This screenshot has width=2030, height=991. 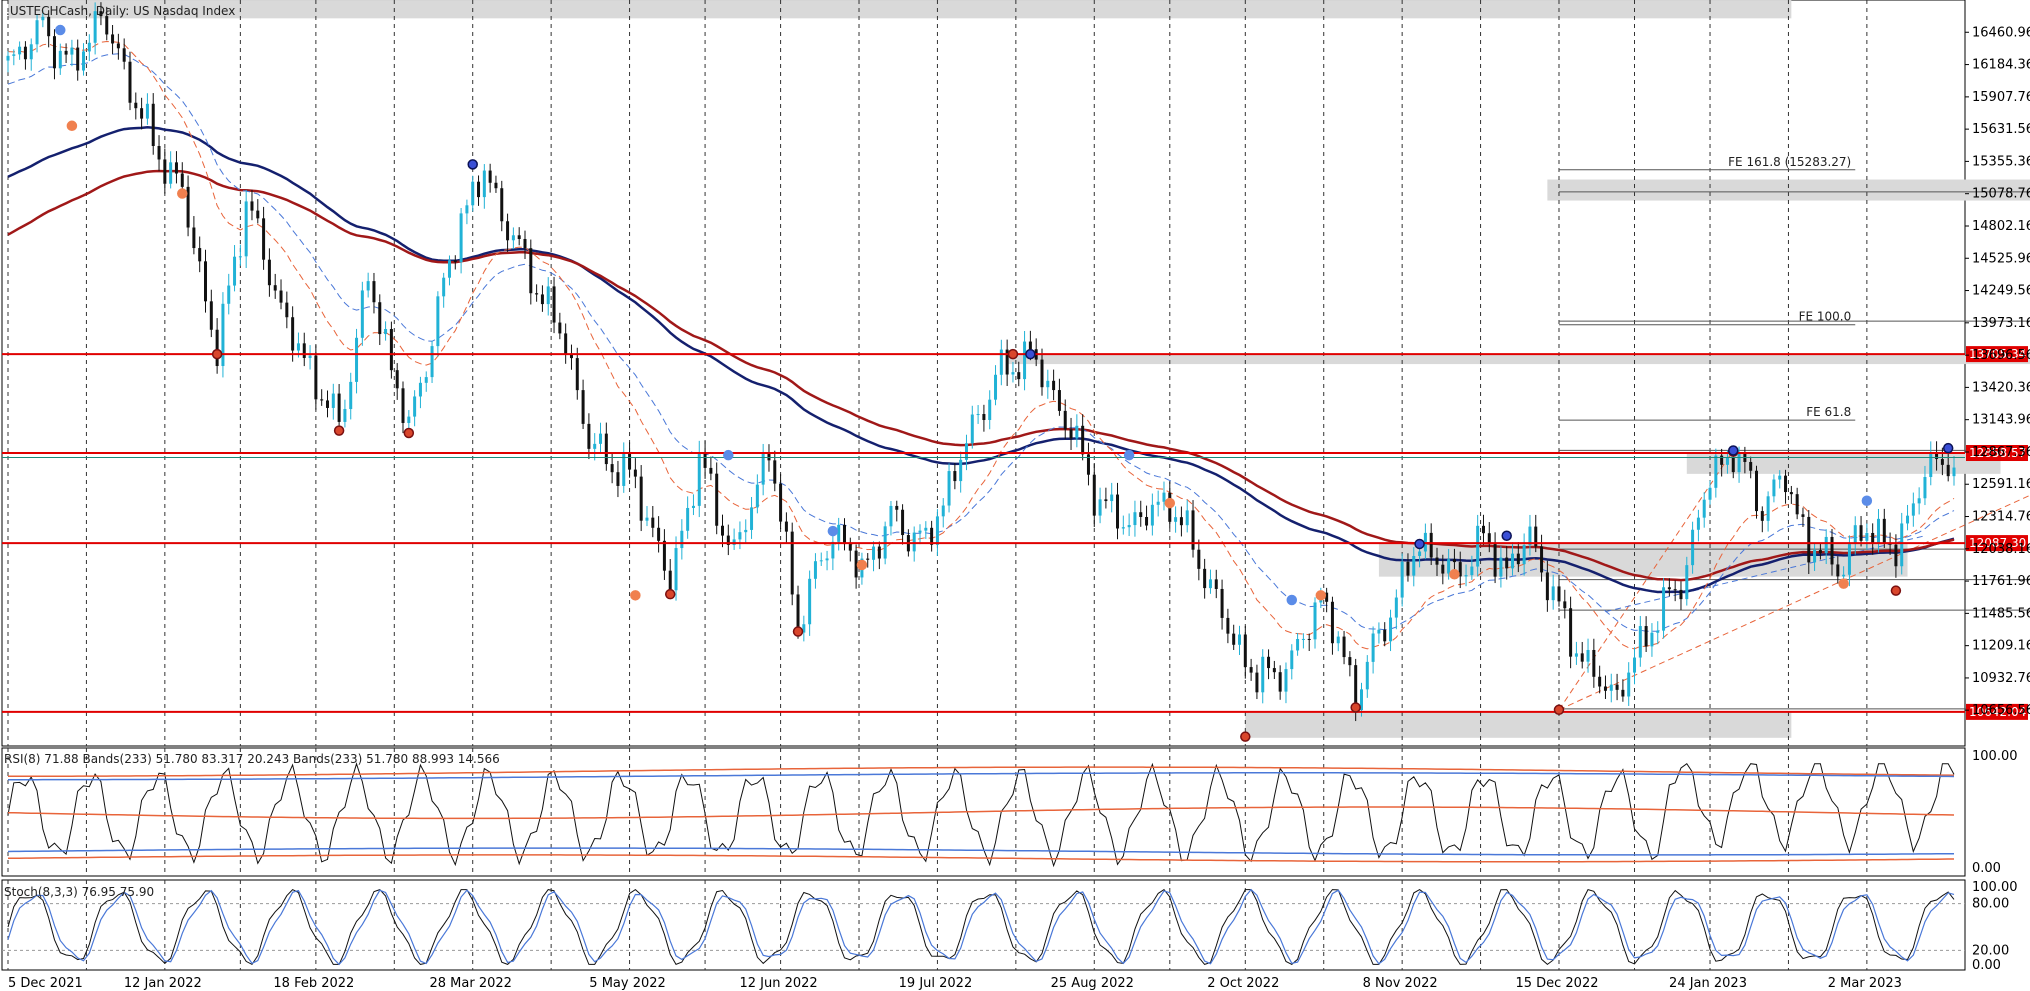 What do you see at coordinates (2001, 387) in the screenshot?
I see `price-tick-12: 13420.36` at bounding box center [2001, 387].